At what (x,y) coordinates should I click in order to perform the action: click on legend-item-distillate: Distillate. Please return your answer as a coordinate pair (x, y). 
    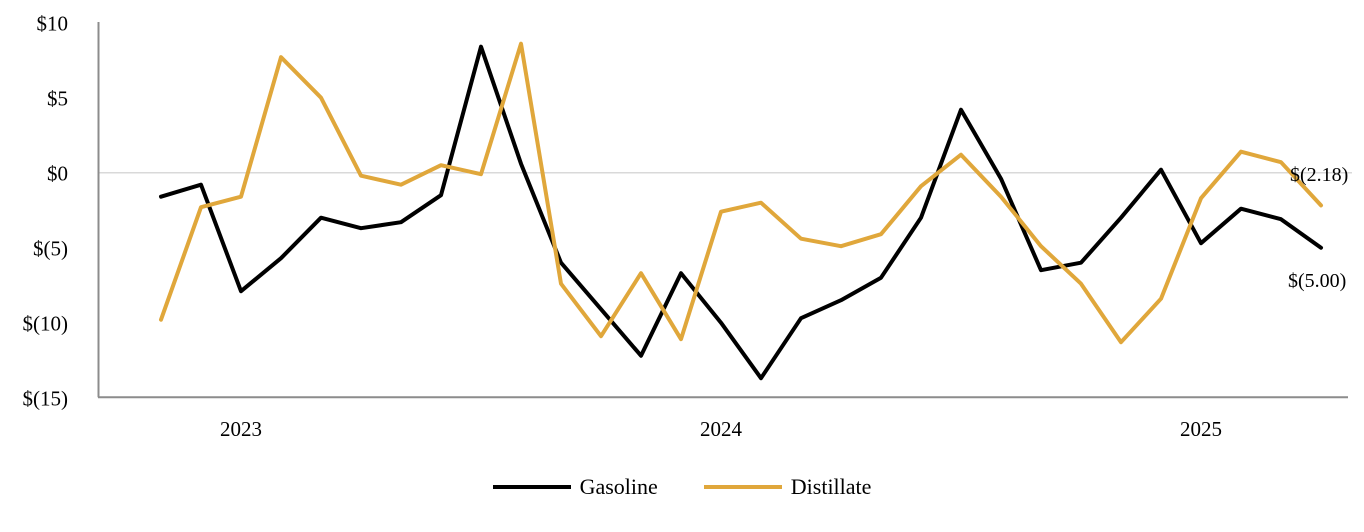
    Looking at the image, I should click on (787, 487).